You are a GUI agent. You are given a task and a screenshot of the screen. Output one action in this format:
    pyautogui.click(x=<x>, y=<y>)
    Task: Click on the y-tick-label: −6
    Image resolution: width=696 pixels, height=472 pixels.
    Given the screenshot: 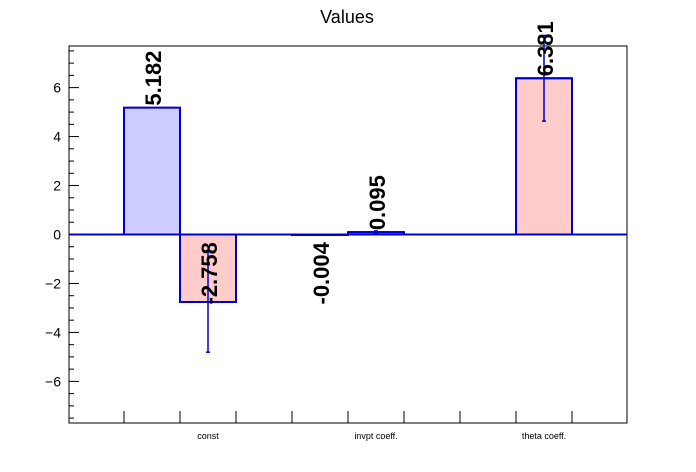 What is the action you would take?
    pyautogui.click(x=53, y=381)
    